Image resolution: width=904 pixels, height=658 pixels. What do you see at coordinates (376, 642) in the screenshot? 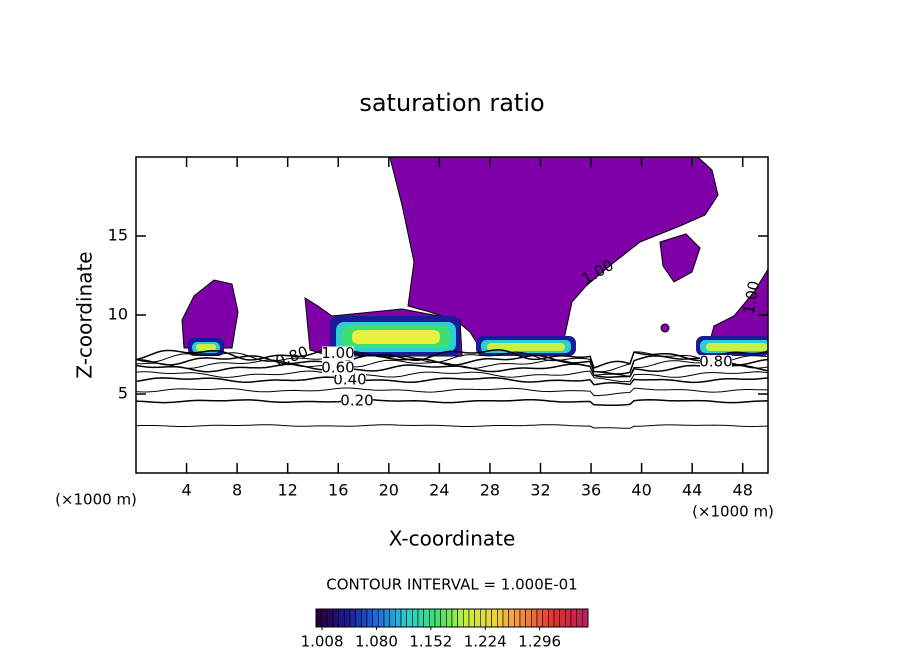
I see `colorbar-tick-label: 1.080` at bounding box center [376, 642].